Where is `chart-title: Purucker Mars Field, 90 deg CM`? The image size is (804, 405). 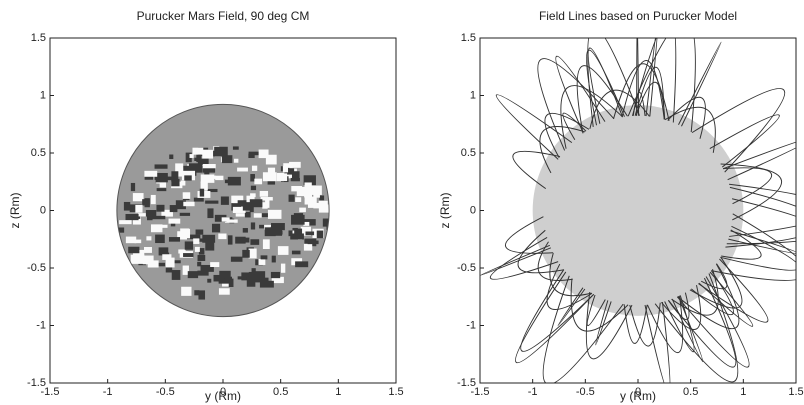
chart-title: Purucker Mars Field, 90 deg CM is located at coordinates (223, 16).